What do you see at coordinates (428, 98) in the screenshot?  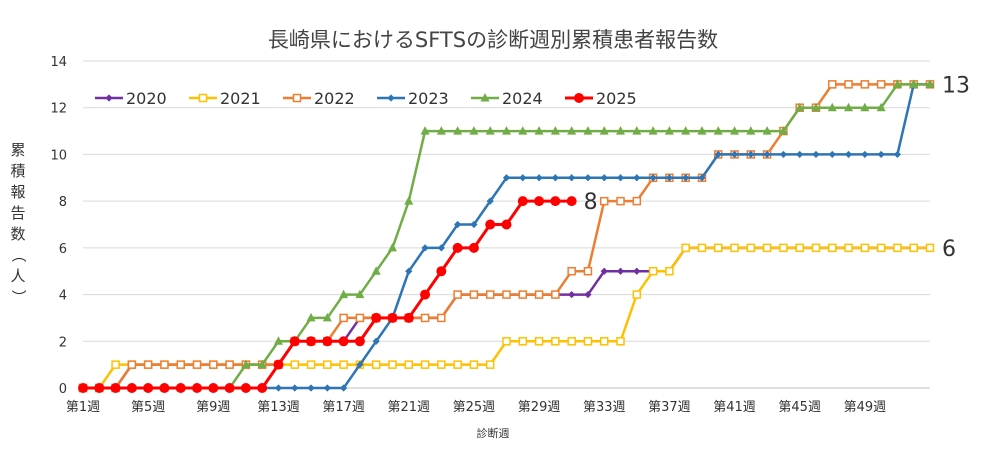 I see `legend-label: 2023` at bounding box center [428, 98].